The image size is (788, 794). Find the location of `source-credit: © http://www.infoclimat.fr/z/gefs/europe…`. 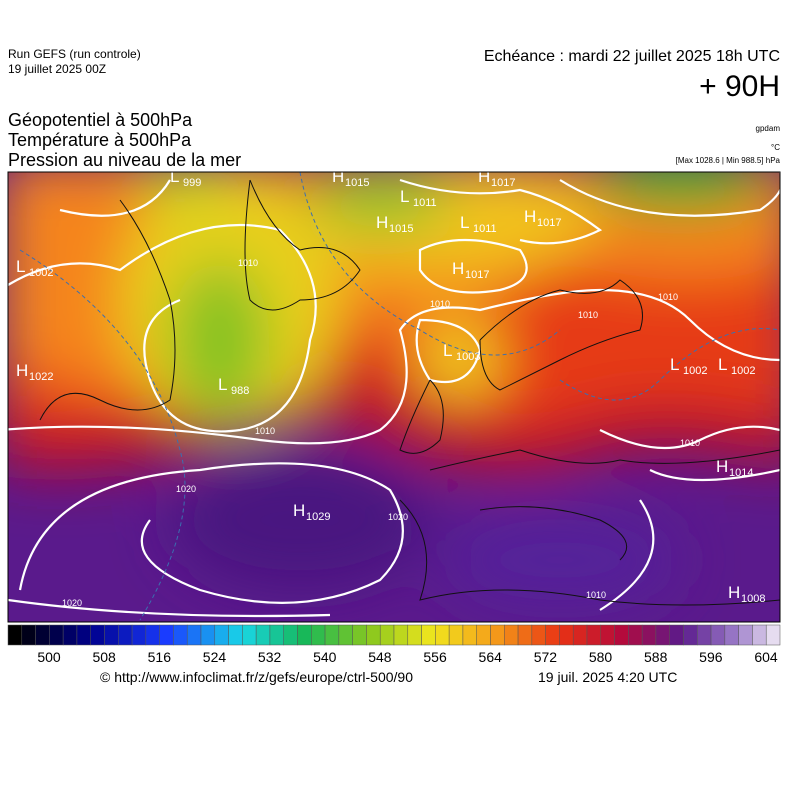

source-credit: © http://www.infoclimat.fr/z/gefs/europe… is located at coordinates (256, 677).